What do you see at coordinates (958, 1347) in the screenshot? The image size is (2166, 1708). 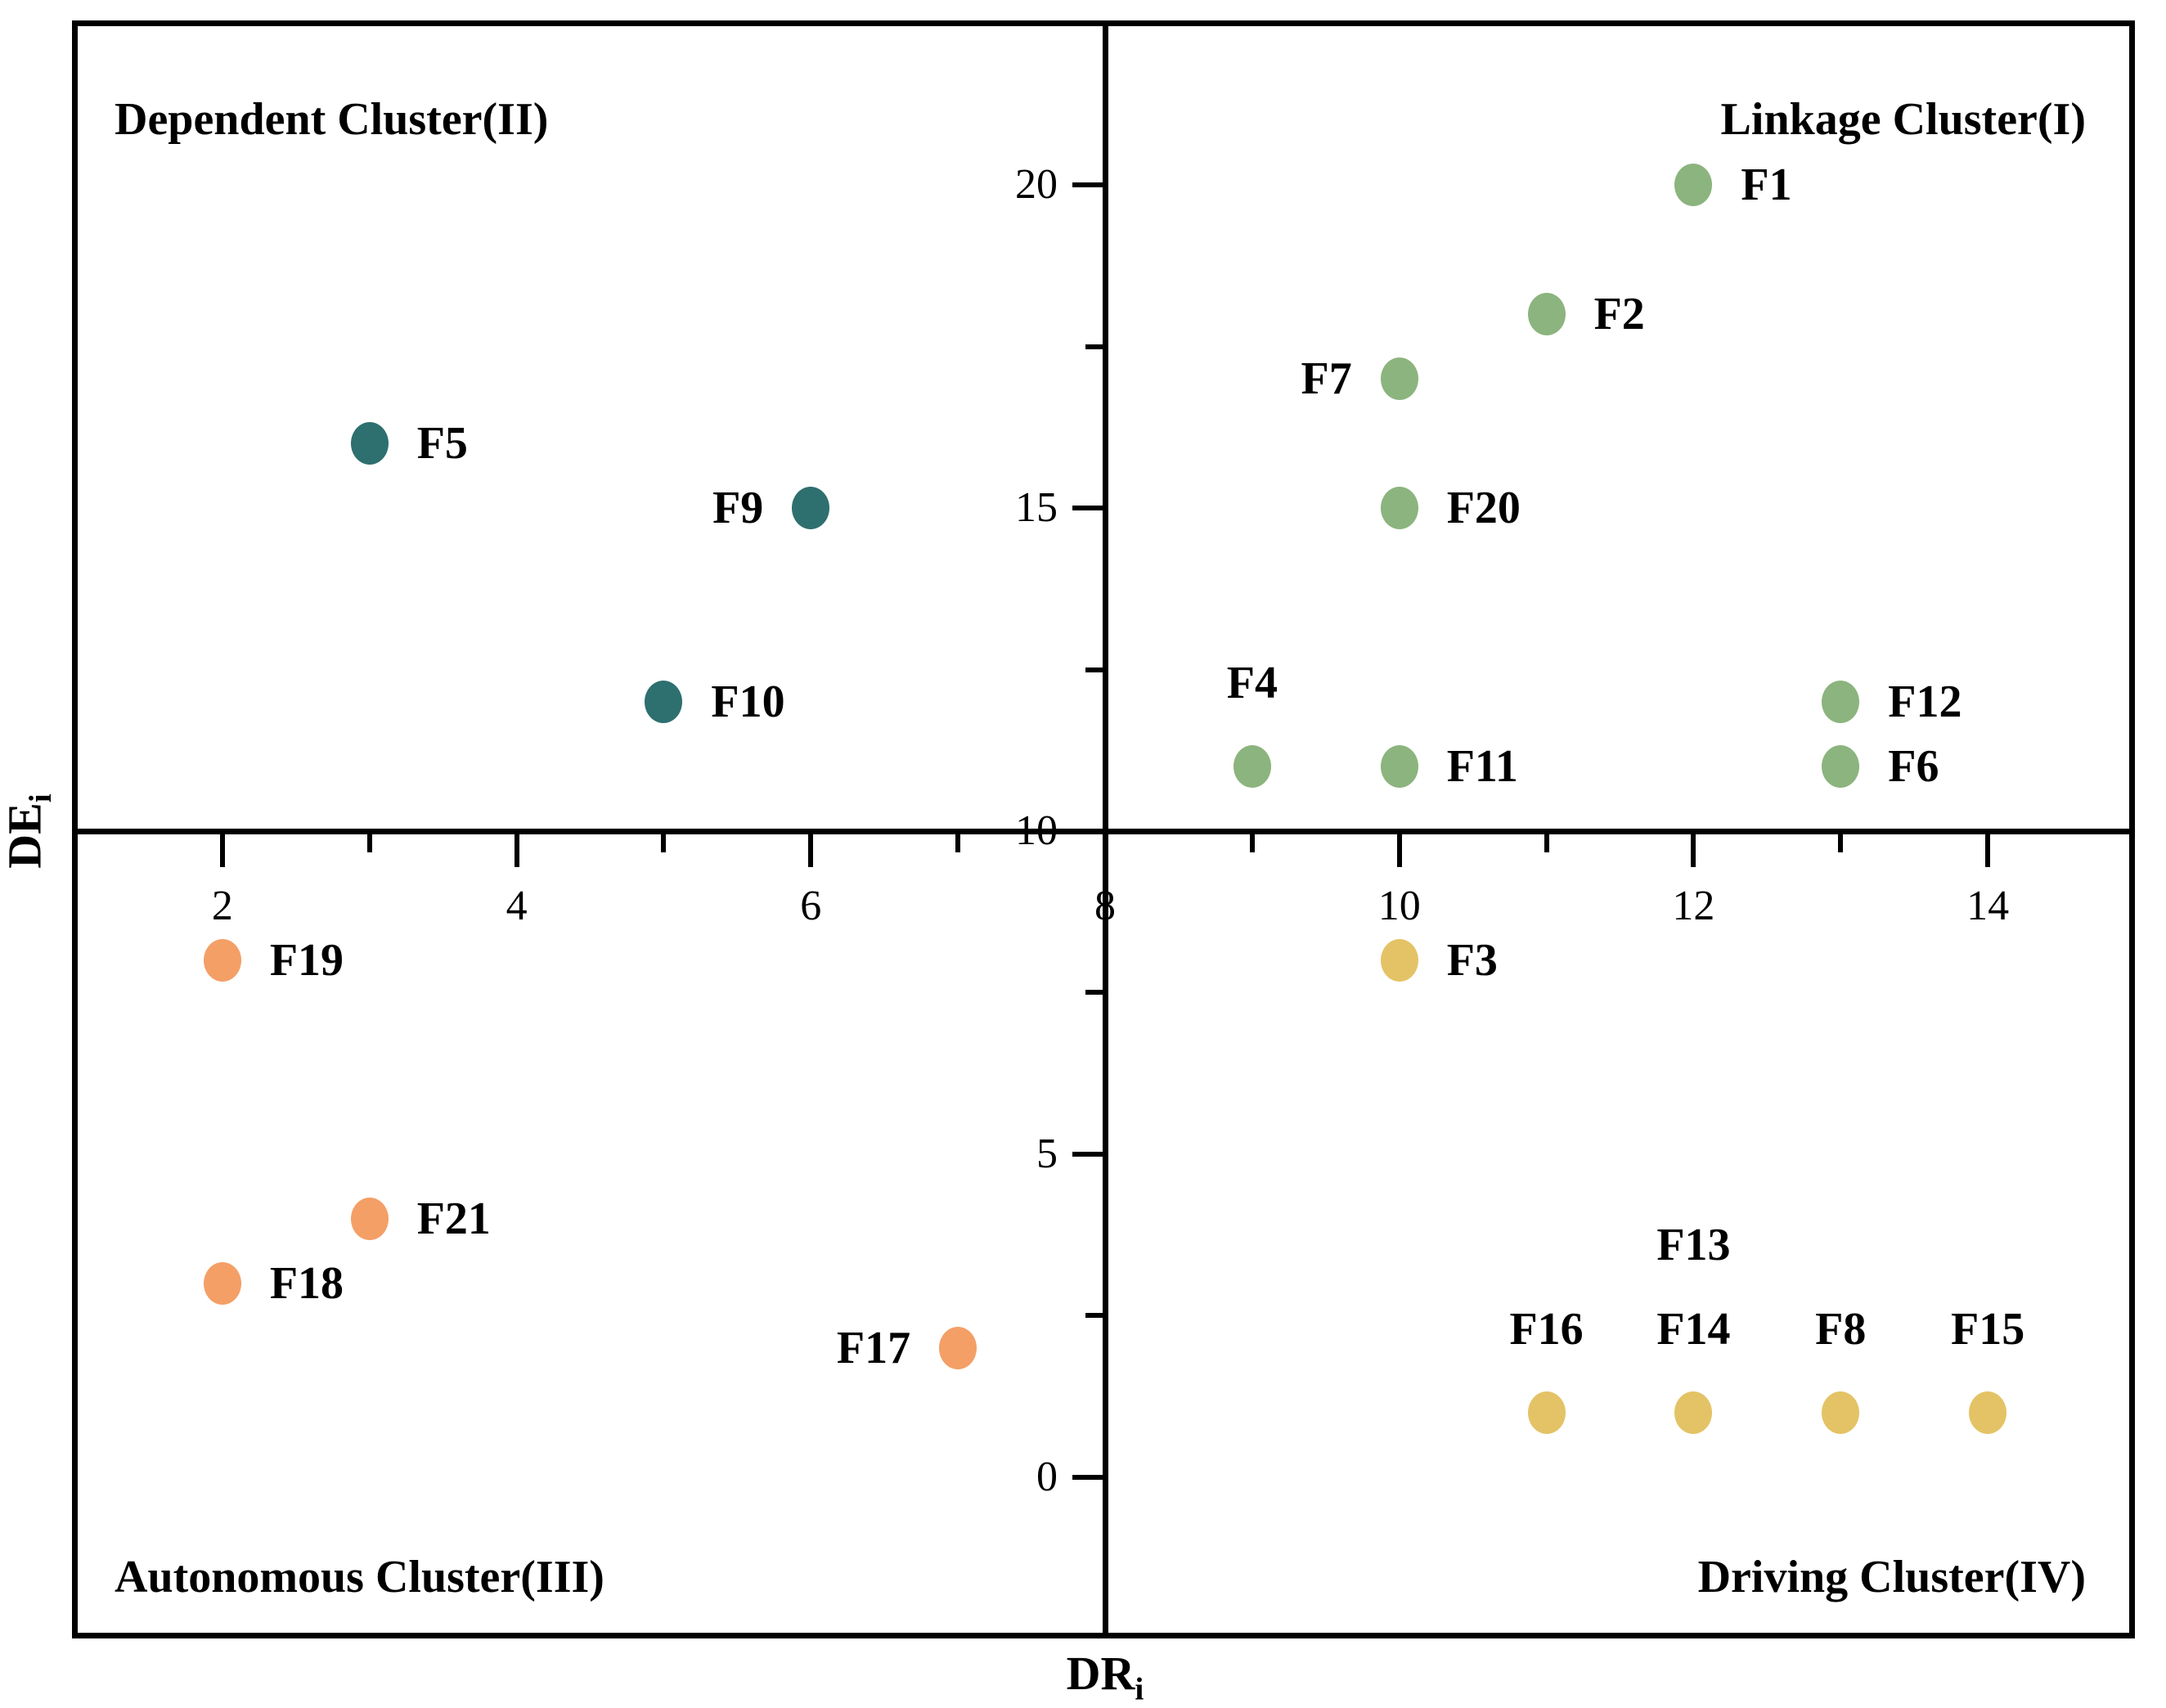 I see `data-point-F17` at bounding box center [958, 1347].